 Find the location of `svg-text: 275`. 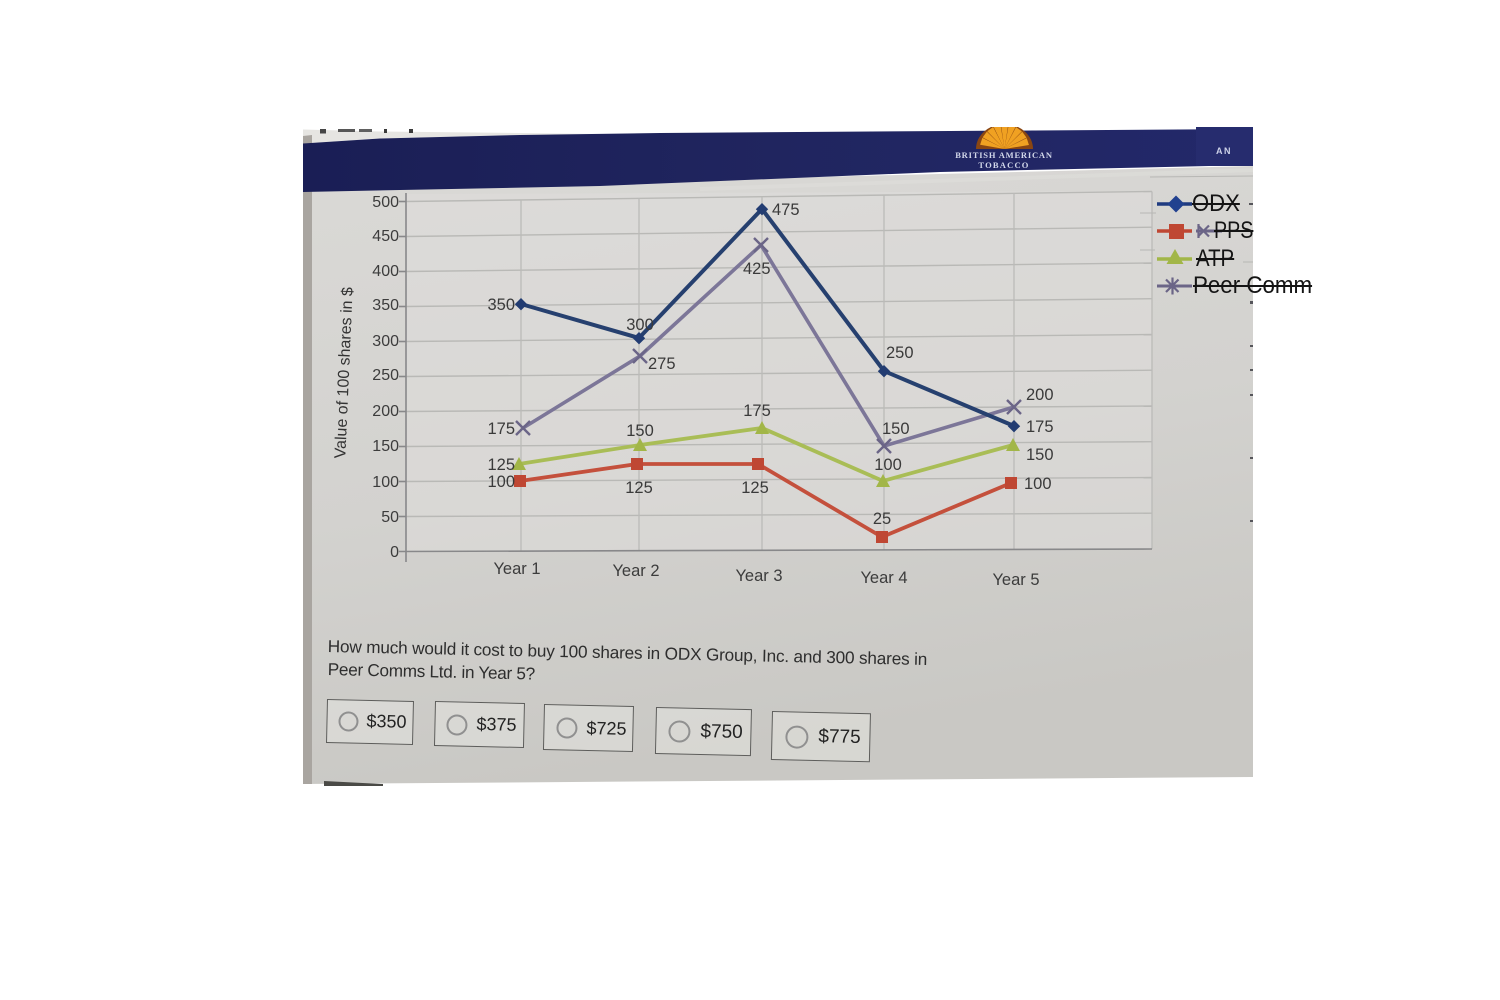

svg-text: 275 is located at coordinates (662, 364).